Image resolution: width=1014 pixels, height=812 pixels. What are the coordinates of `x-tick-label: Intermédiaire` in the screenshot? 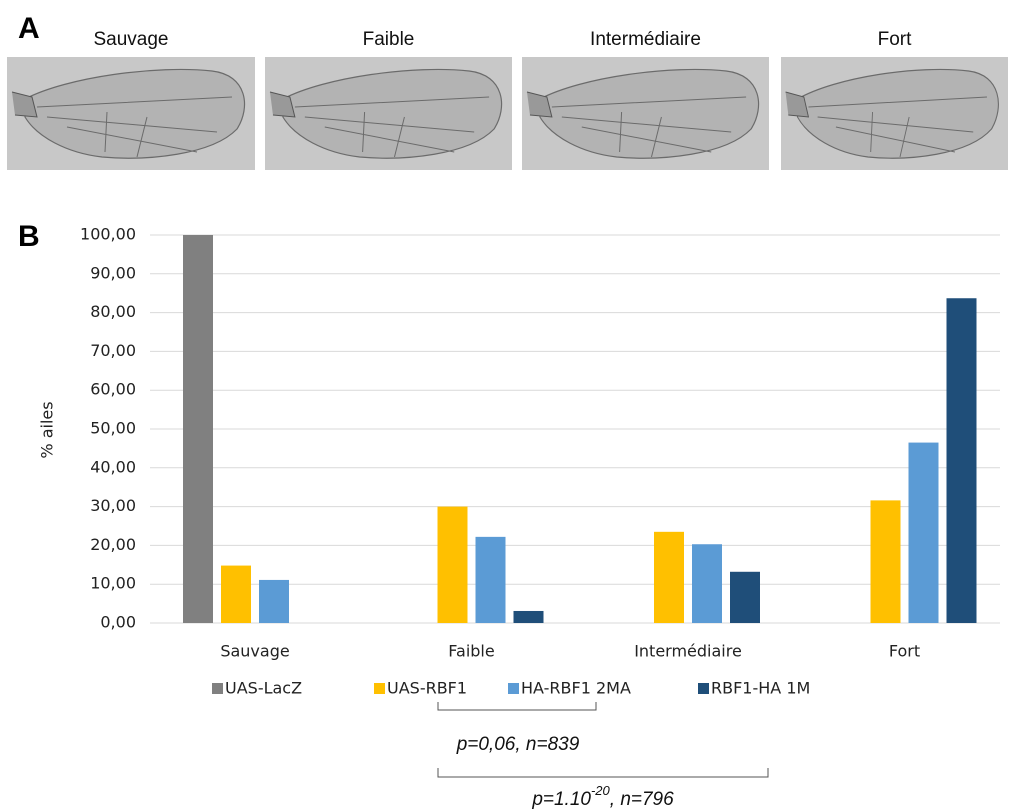 It's located at (688, 651).